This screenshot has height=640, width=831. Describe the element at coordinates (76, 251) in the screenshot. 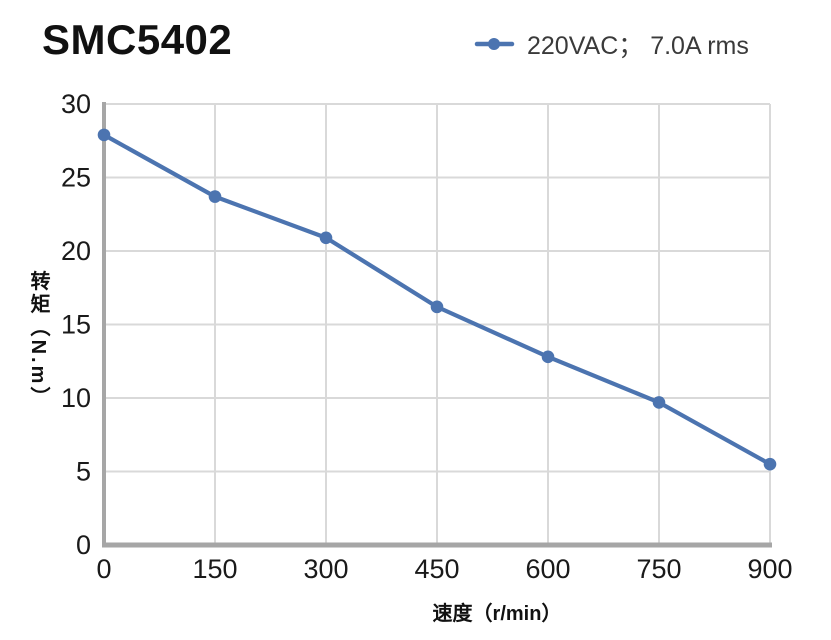

I see `y-tick-label: 20` at that location.